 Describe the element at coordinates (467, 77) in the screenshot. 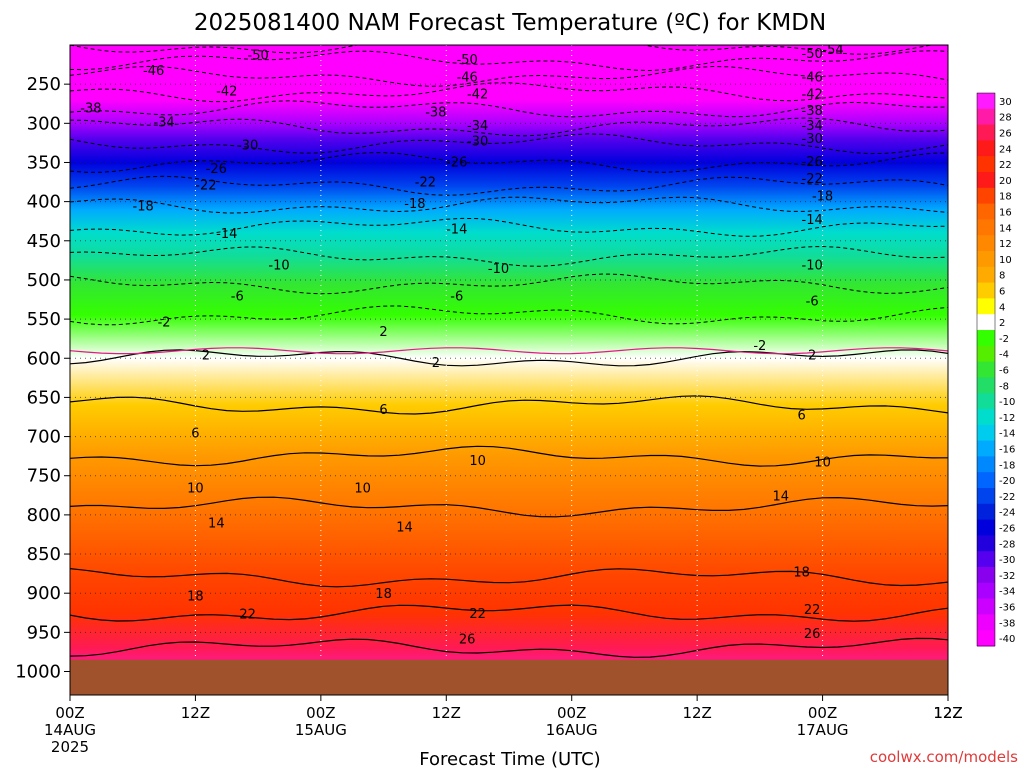

I see `contour-label: -46` at that location.